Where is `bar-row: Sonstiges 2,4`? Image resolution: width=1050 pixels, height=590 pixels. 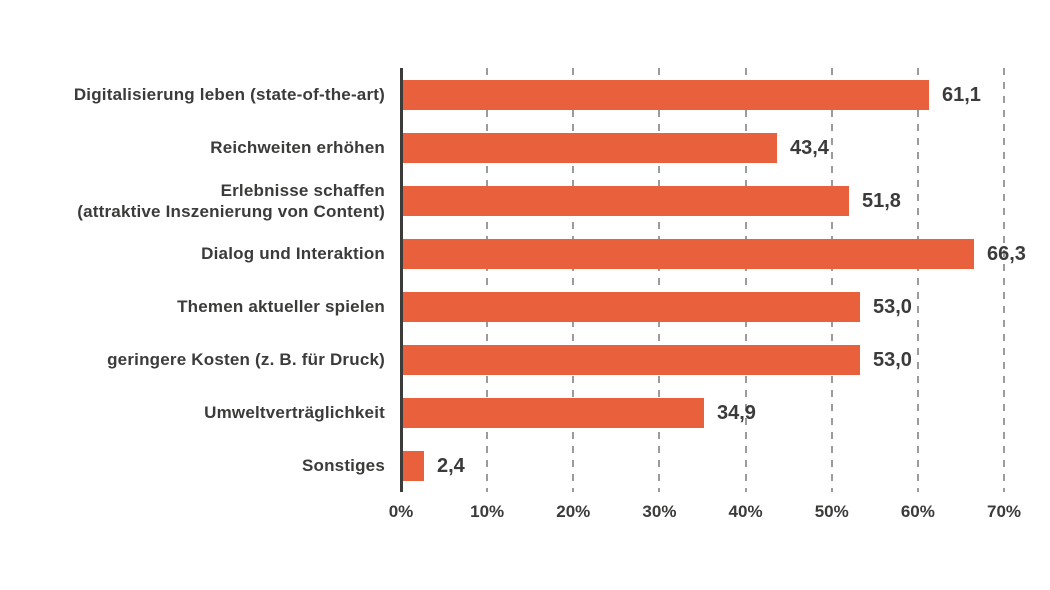 bar-row: Sonstiges 2,4 is located at coordinates (525, 465).